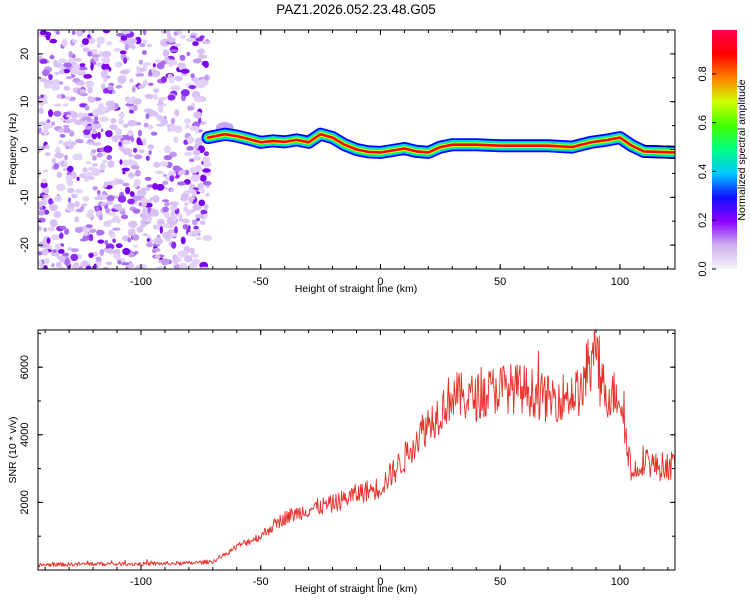  Describe the element at coordinates (125, 149) in the screenshot. I see `noise-speckle` at that location.